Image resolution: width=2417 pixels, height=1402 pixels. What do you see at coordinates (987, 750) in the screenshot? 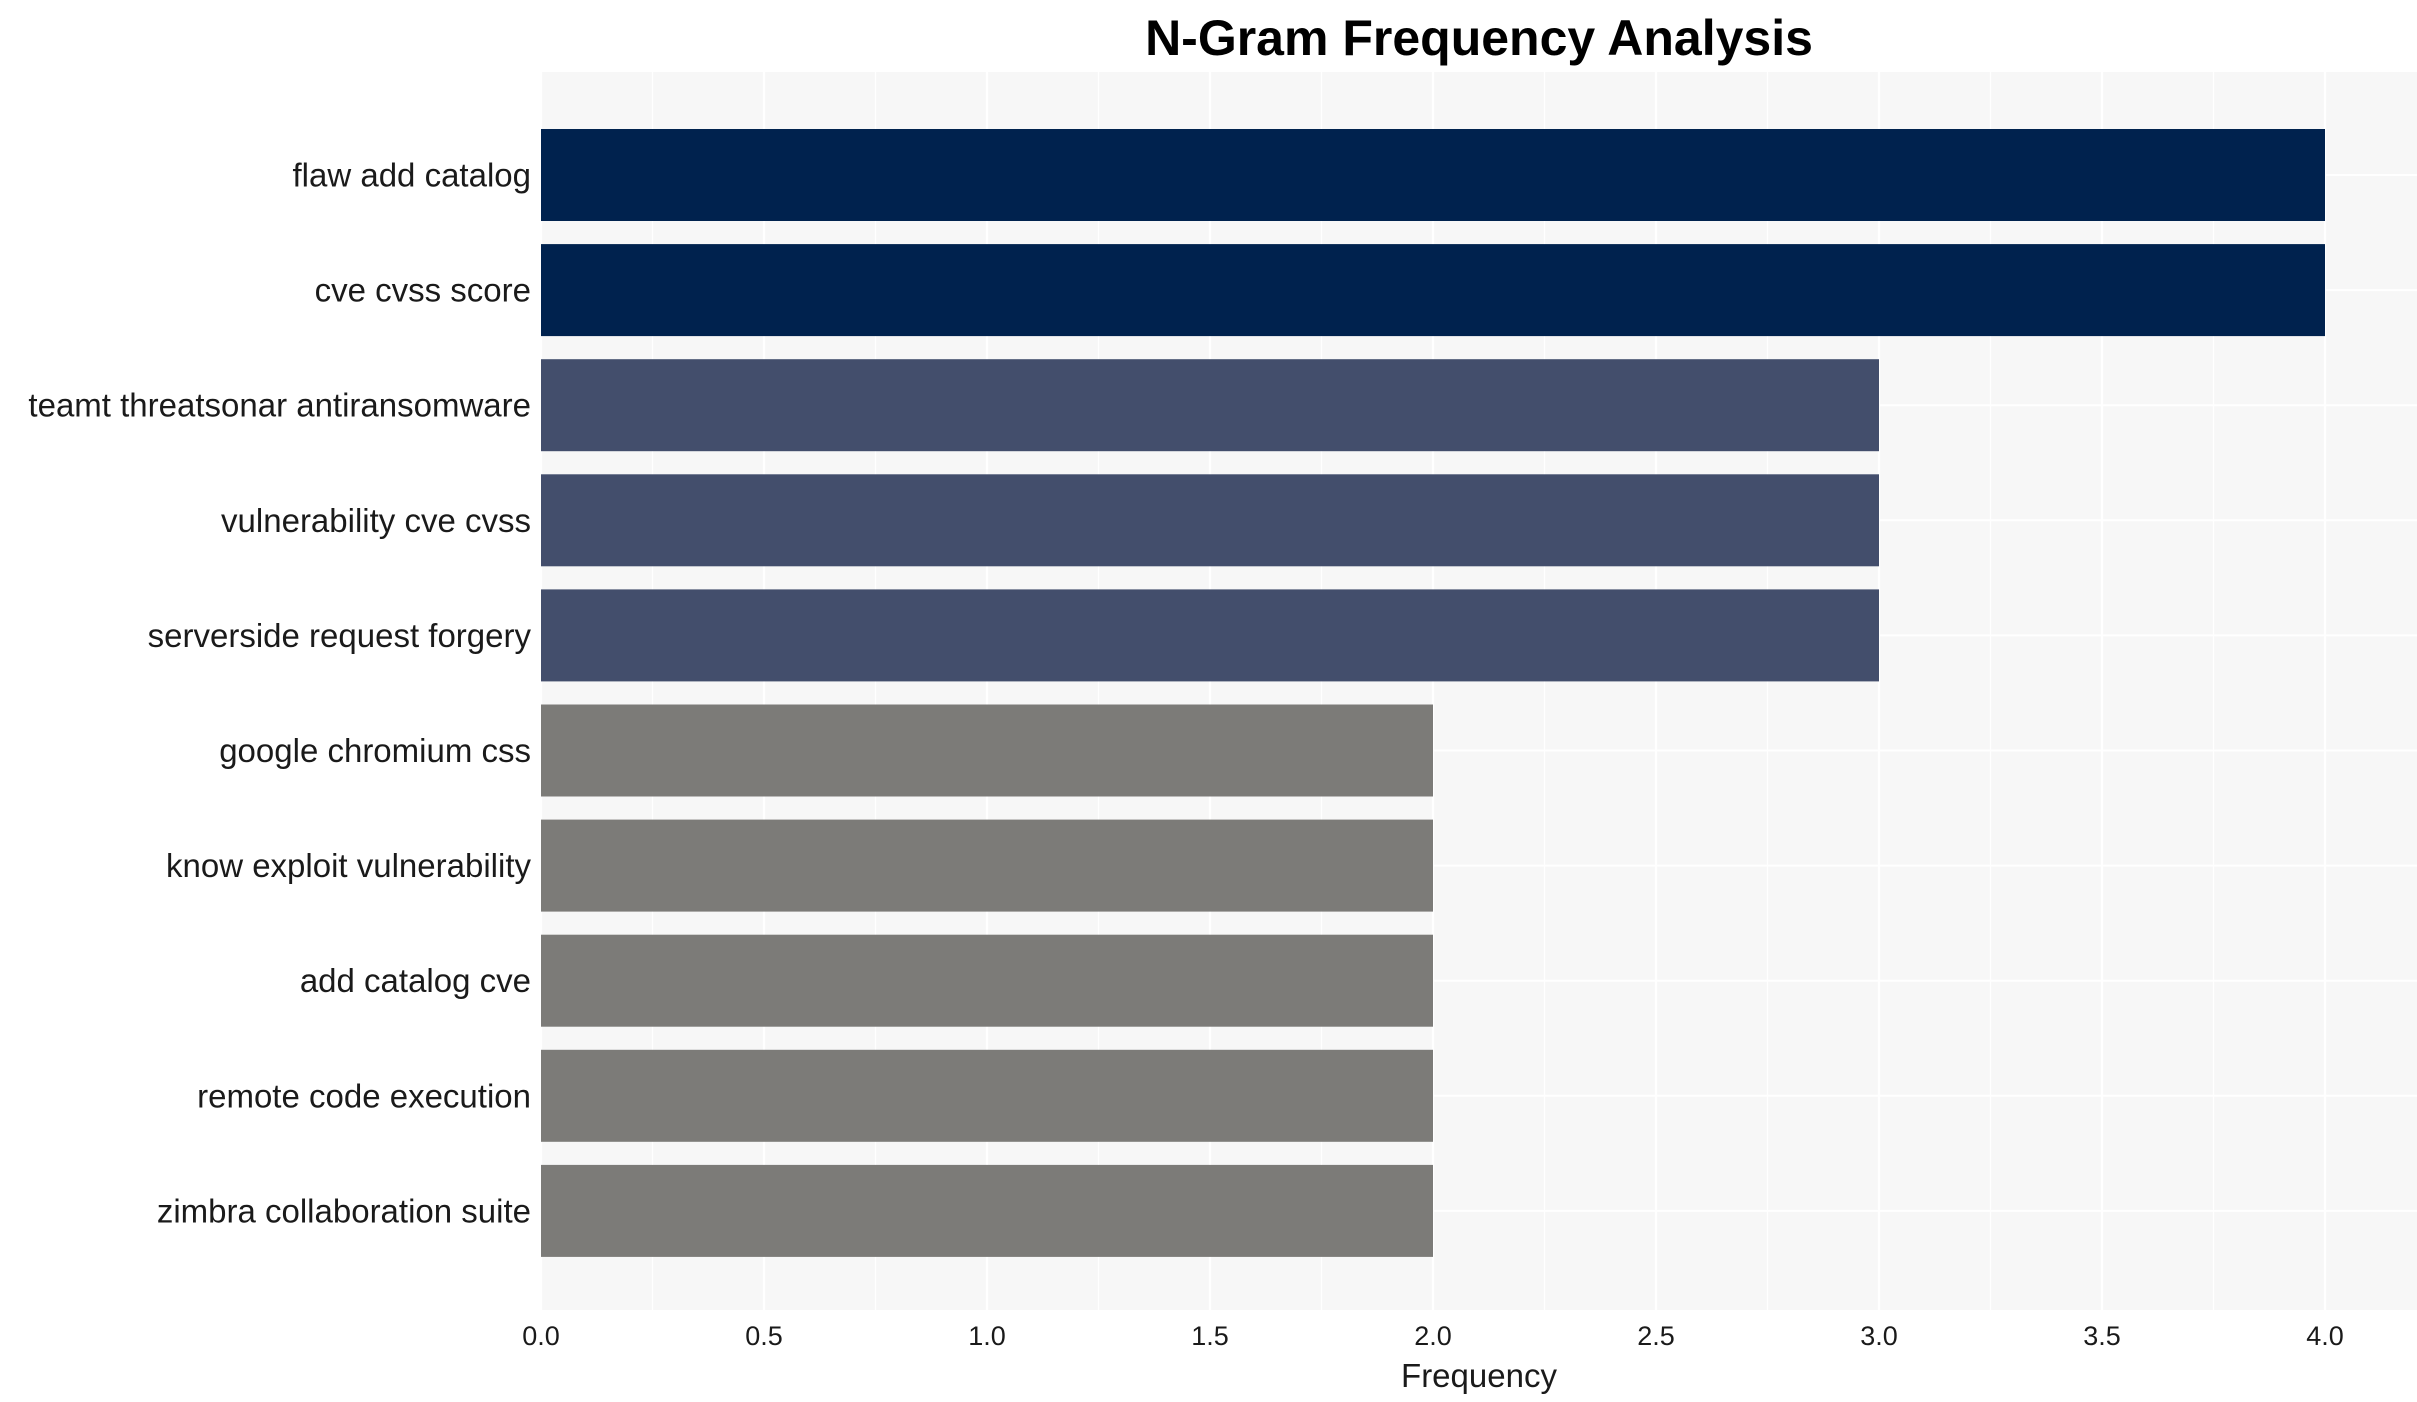
I see `bar-google-chromium-css` at bounding box center [987, 750].